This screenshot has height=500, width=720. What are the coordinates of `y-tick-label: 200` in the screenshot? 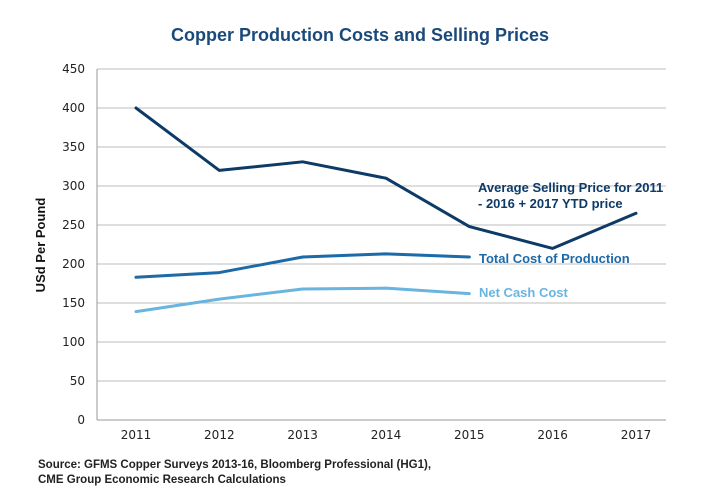 It's located at (73, 264).